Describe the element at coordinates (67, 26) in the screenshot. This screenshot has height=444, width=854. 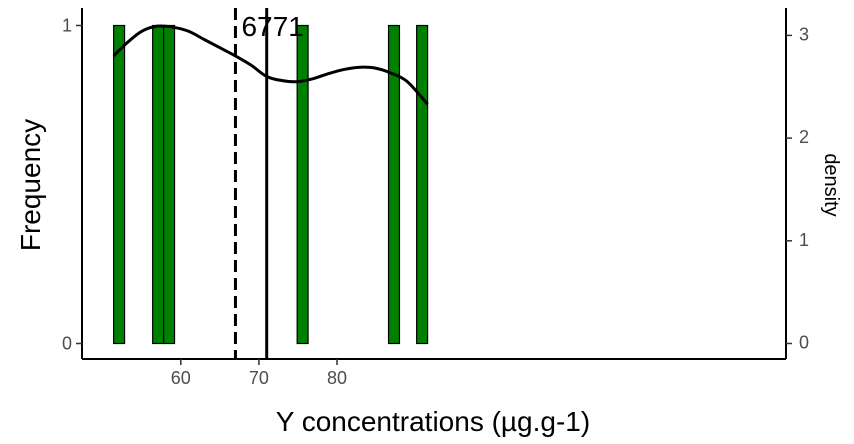
I see `y-tick-label-1: 1` at that location.